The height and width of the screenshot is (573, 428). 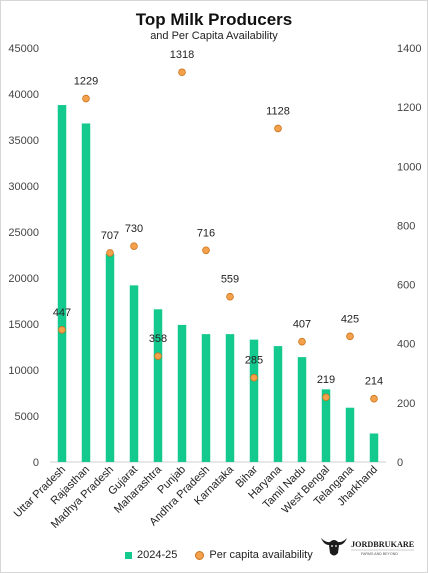 What do you see at coordinates (302, 325) in the screenshot?
I see `data-label: 407` at bounding box center [302, 325].